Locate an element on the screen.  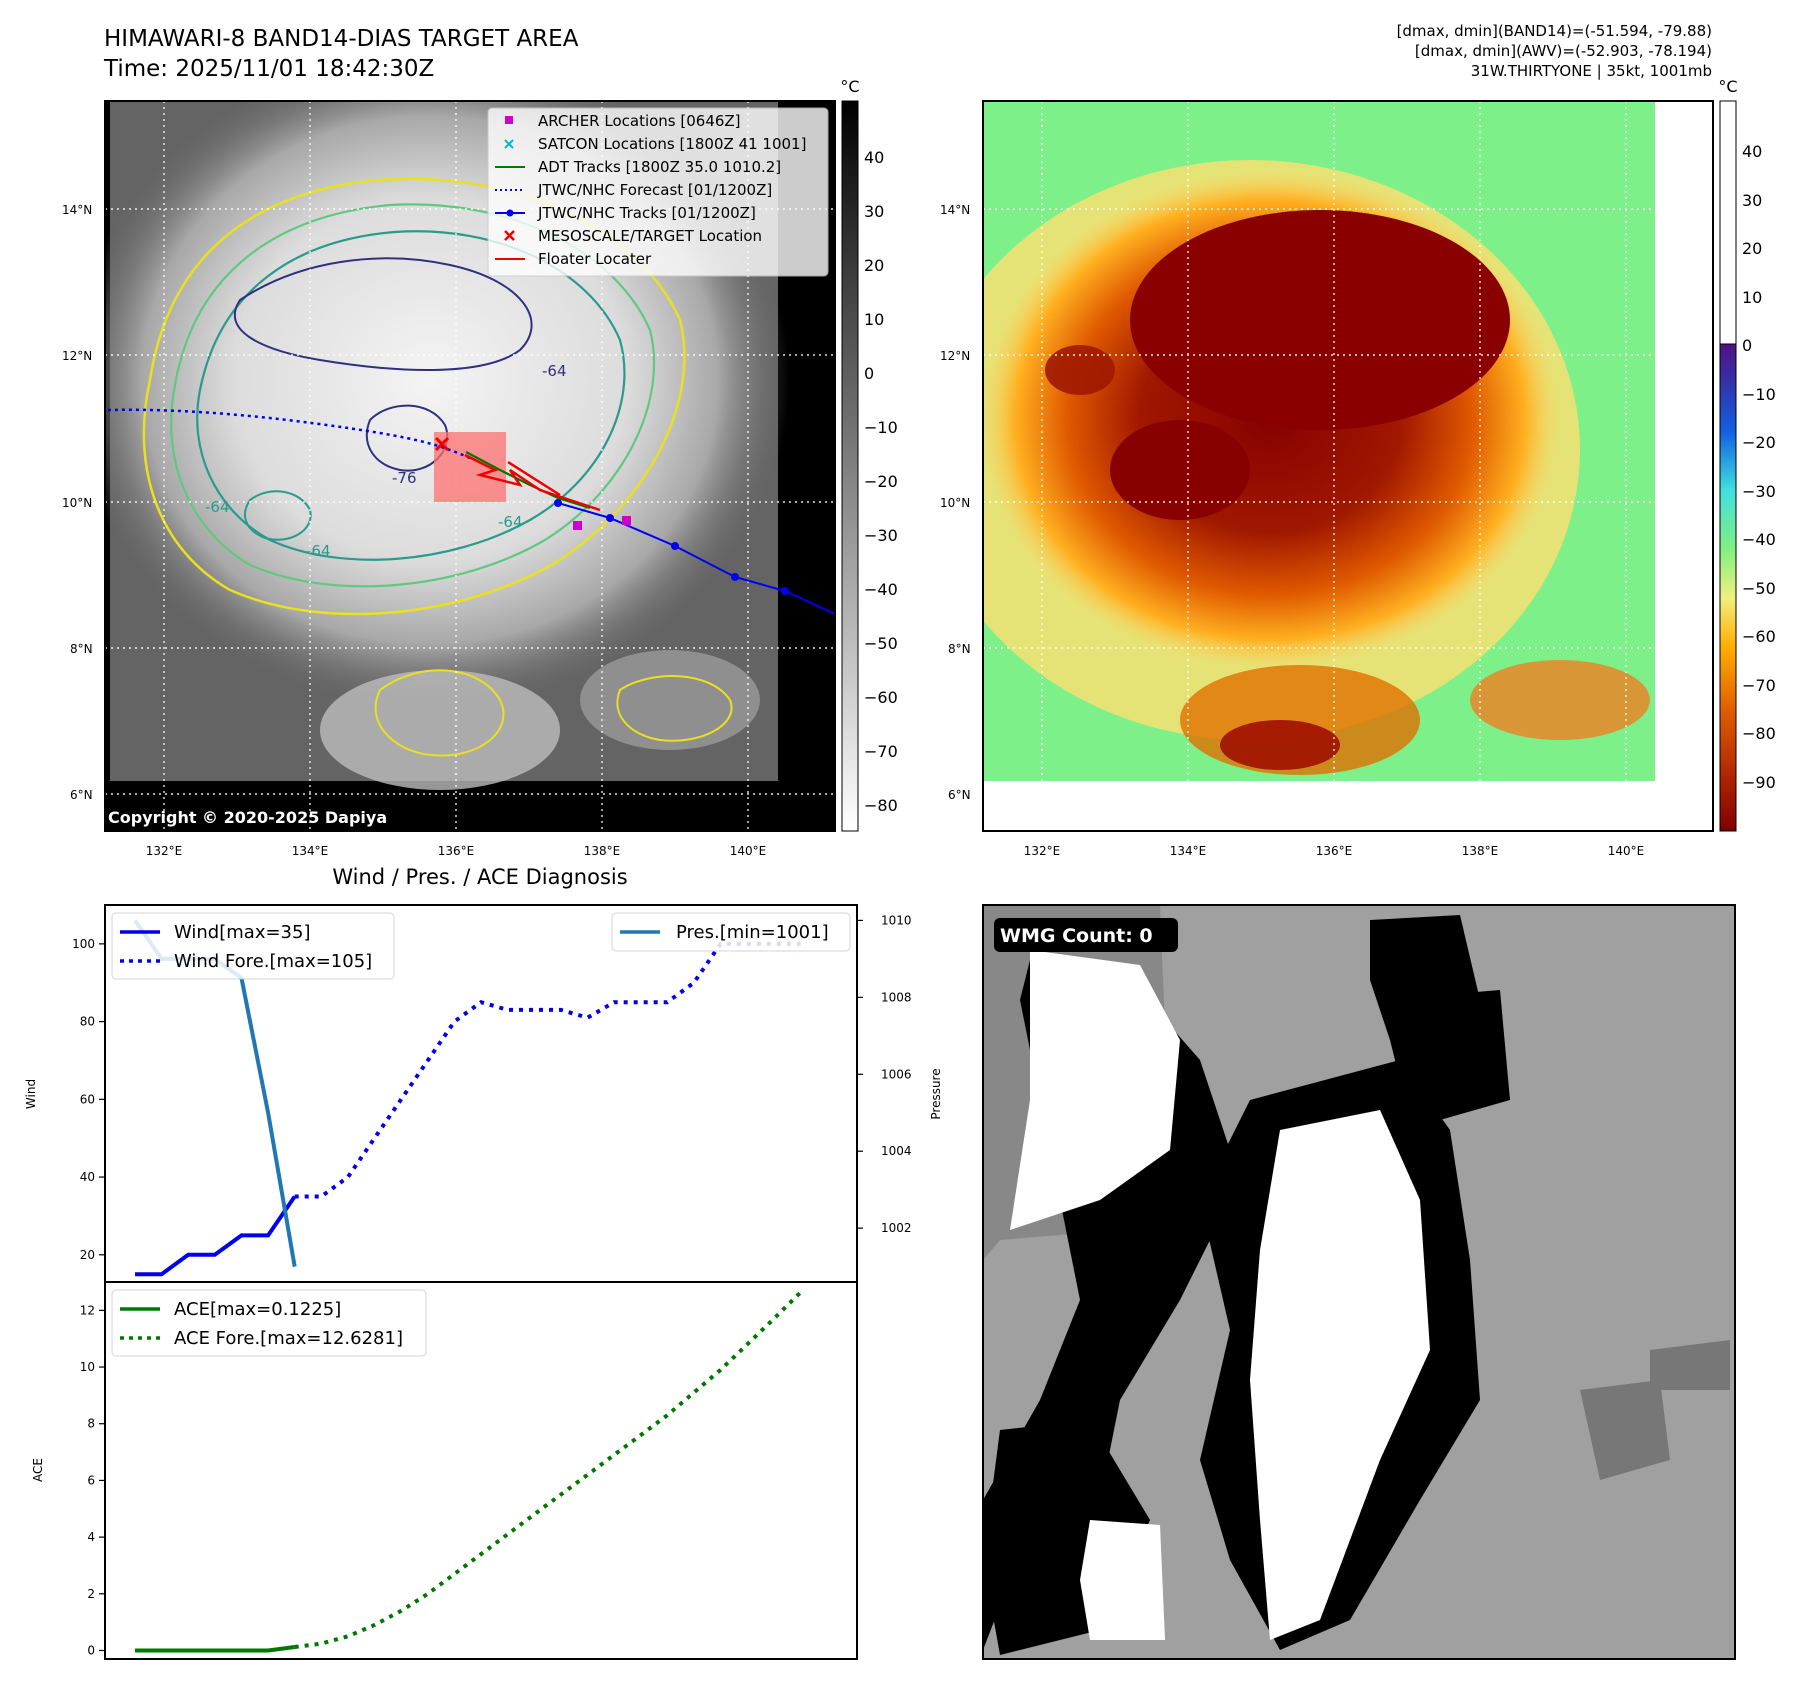
wind-legend: Wind[max=35] Wind Fore.[max=105] is located at coordinates (253, 946).